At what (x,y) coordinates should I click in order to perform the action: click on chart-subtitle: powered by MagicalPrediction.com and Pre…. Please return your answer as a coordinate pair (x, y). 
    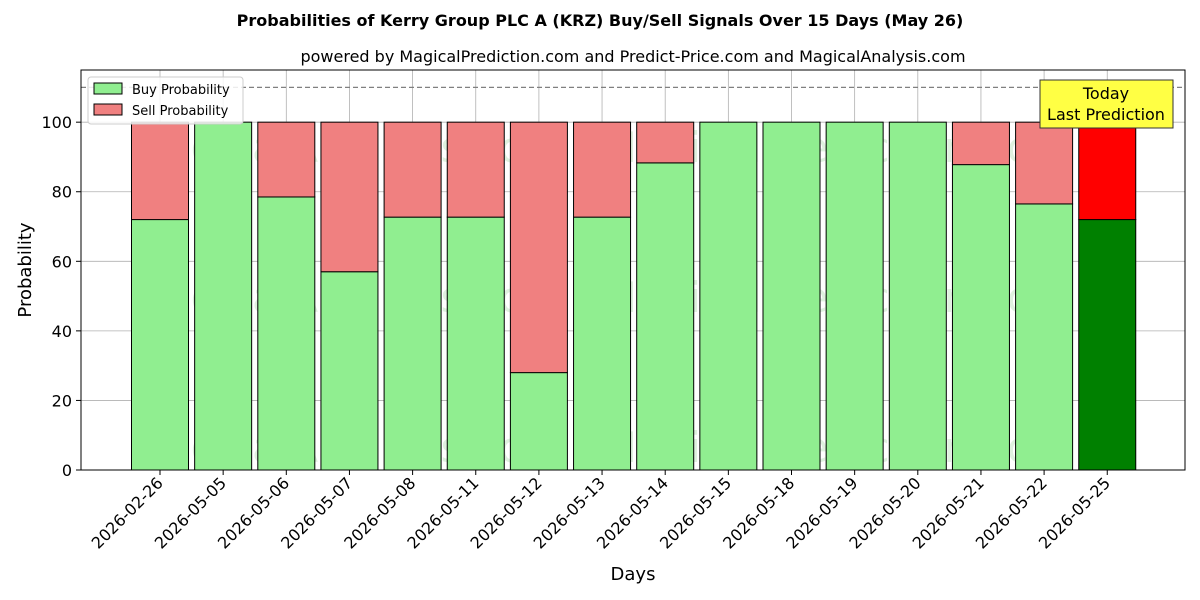
    Looking at the image, I should click on (632, 56).